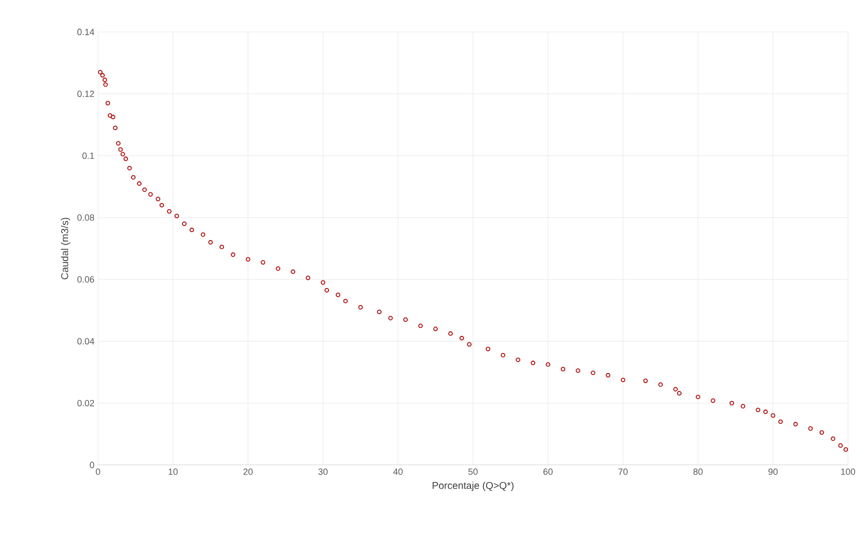 Image resolution: width=867 pixels, height=533 pixels. What do you see at coordinates (248, 471) in the screenshot?
I see `x-tick-label: 20` at bounding box center [248, 471].